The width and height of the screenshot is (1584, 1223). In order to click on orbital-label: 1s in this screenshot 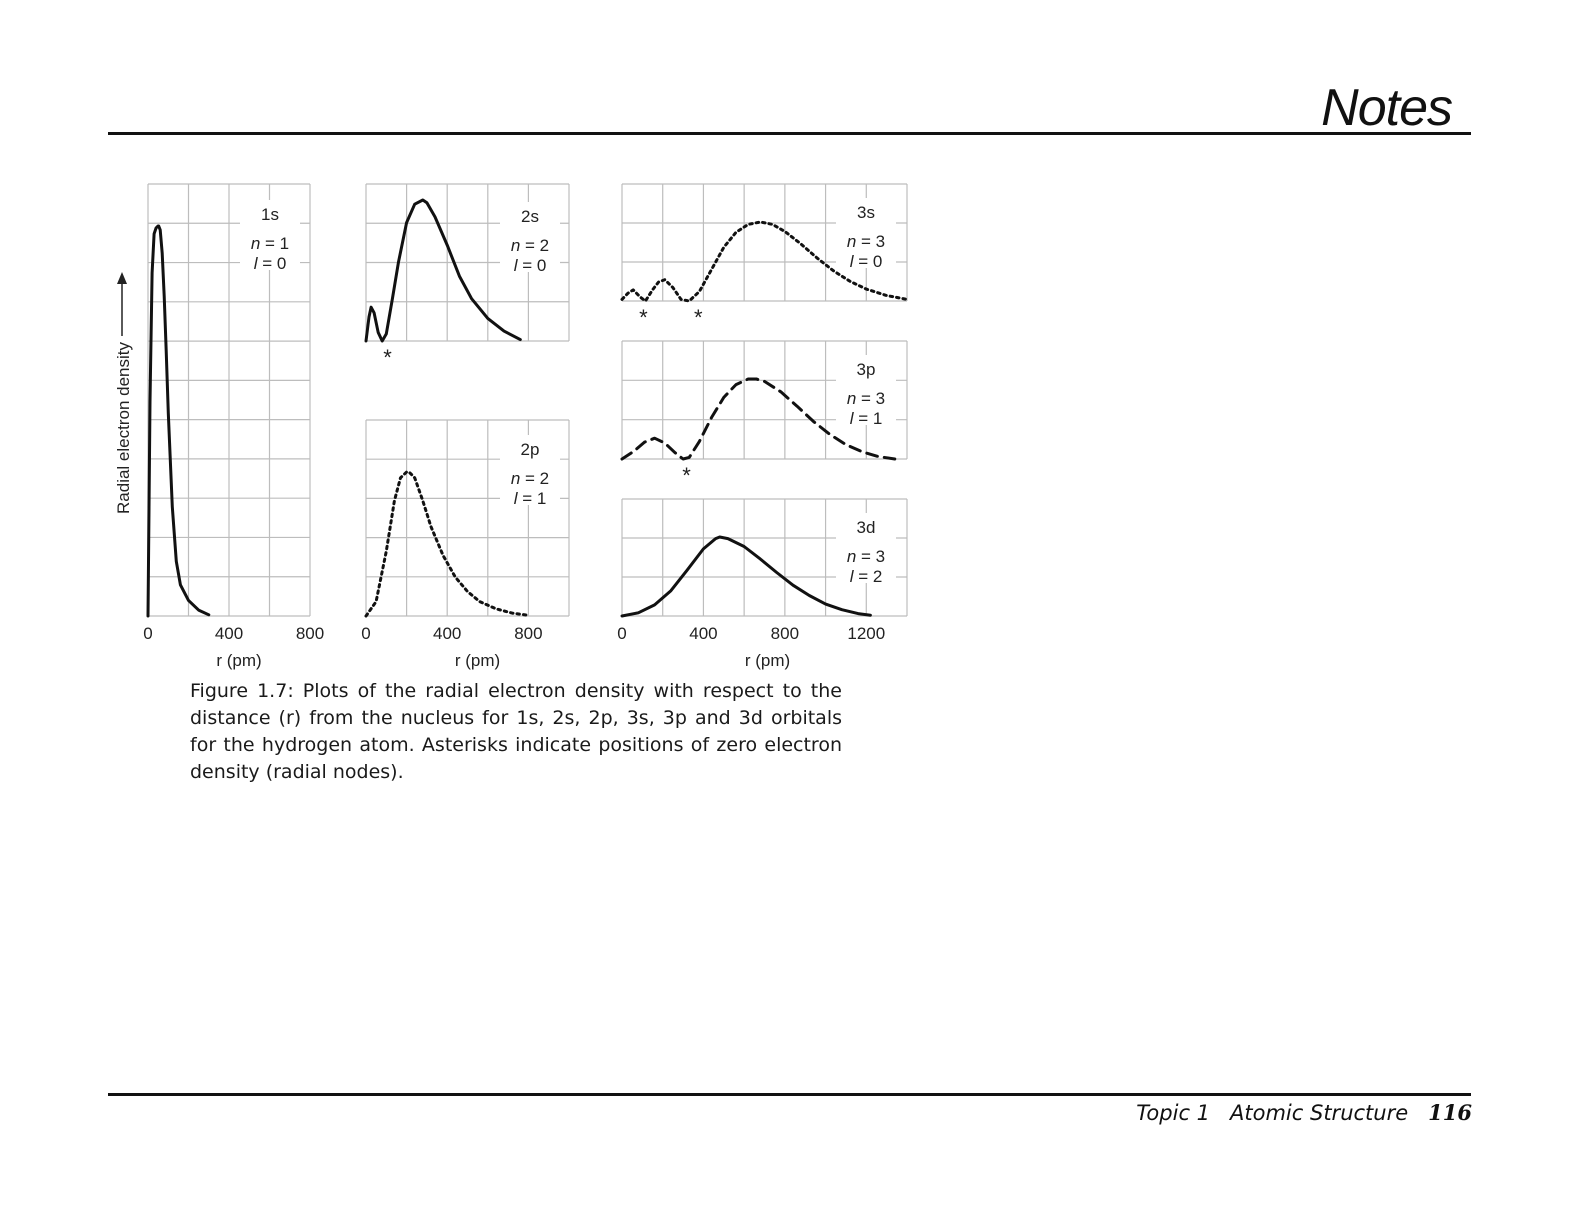, I will do `click(270, 214)`.